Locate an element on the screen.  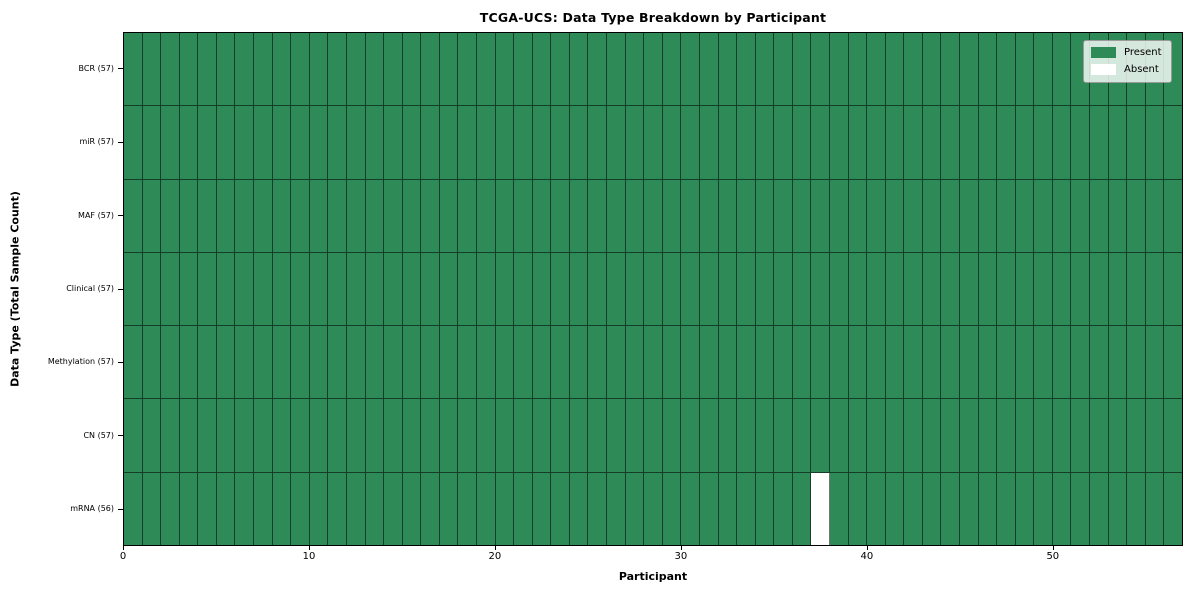
y-tick-label: MAF (57) is located at coordinates (96, 215).